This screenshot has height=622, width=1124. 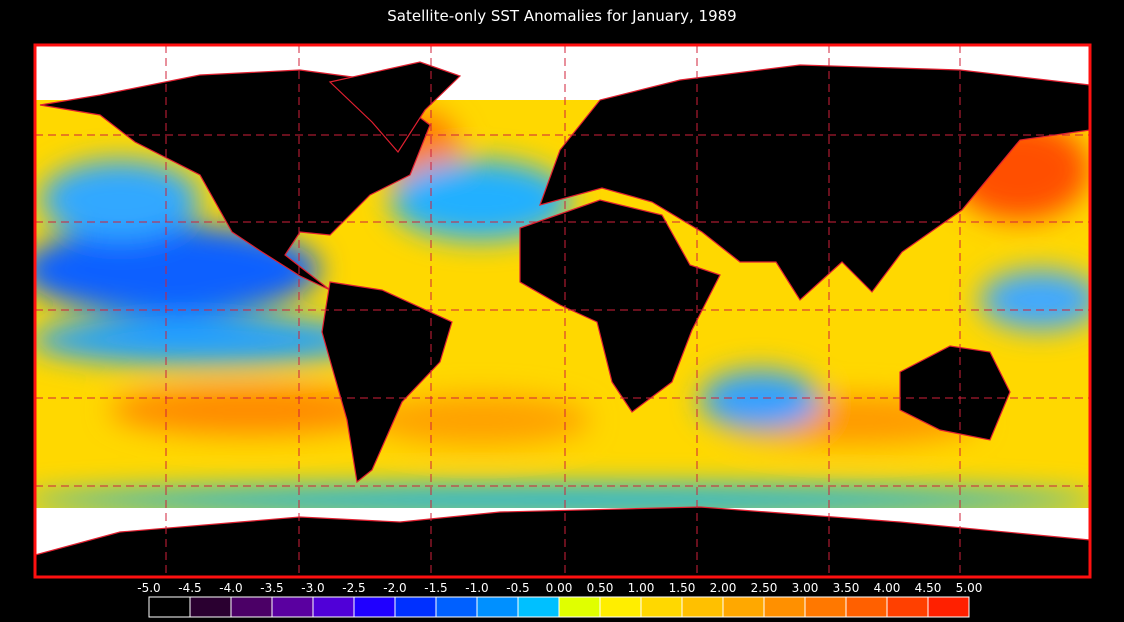 What do you see at coordinates (723, 588) in the screenshot?
I see `colorbar-label: 2.00` at bounding box center [723, 588].